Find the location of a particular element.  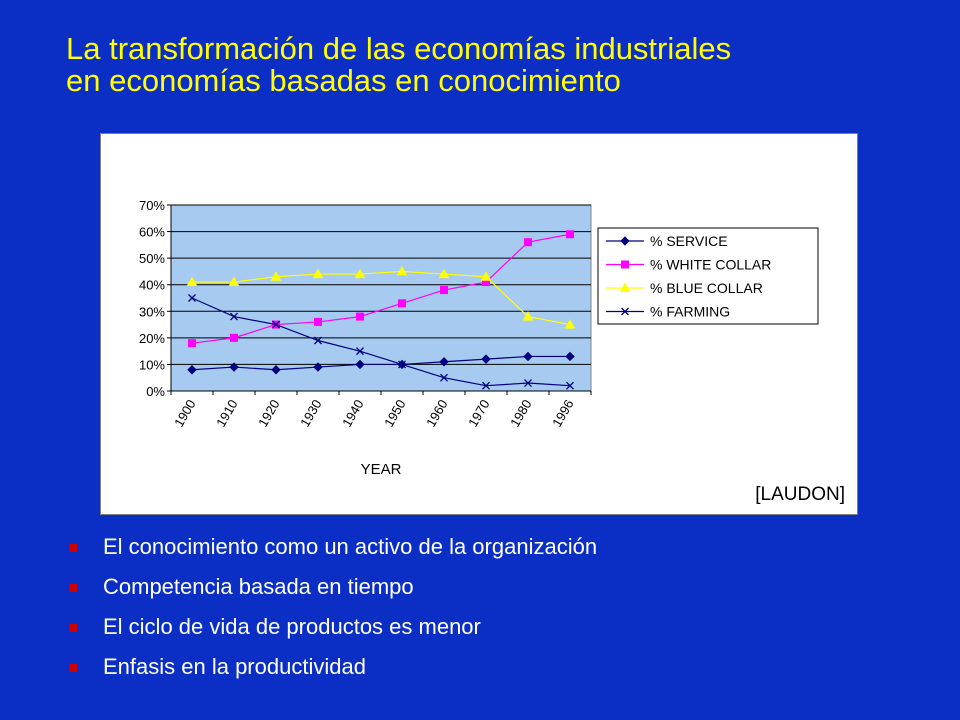

title-line-2: en economías basadas en conocimiento is located at coordinates (343, 80).